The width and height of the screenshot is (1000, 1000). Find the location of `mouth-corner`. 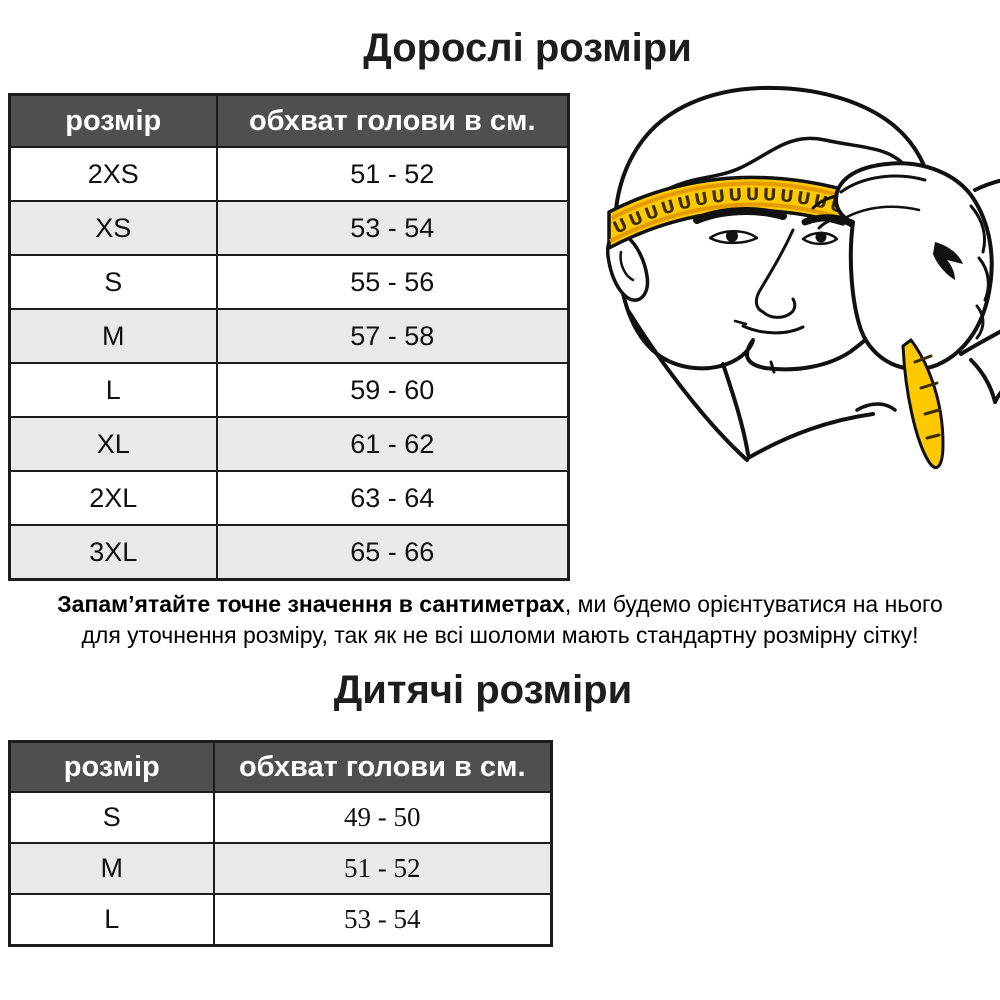

mouth-corner is located at coordinates (740, 322).